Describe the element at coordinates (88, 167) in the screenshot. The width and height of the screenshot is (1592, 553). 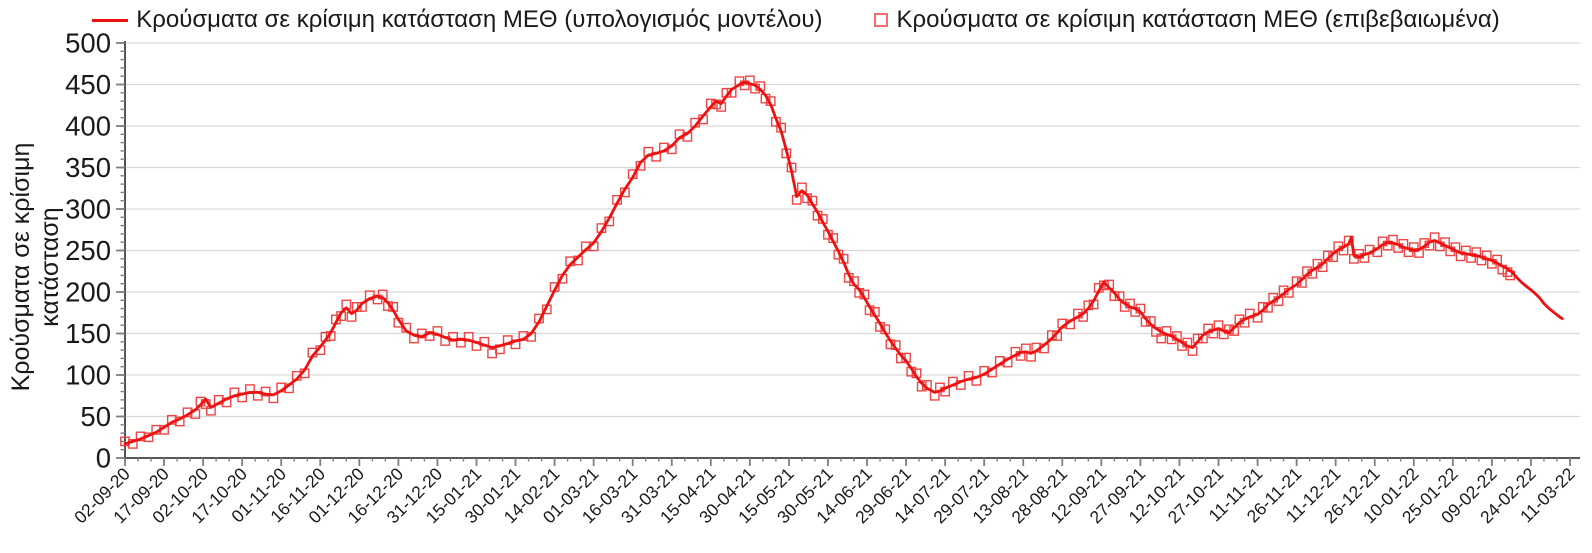
I see `y-tick-label-350: 350` at that location.